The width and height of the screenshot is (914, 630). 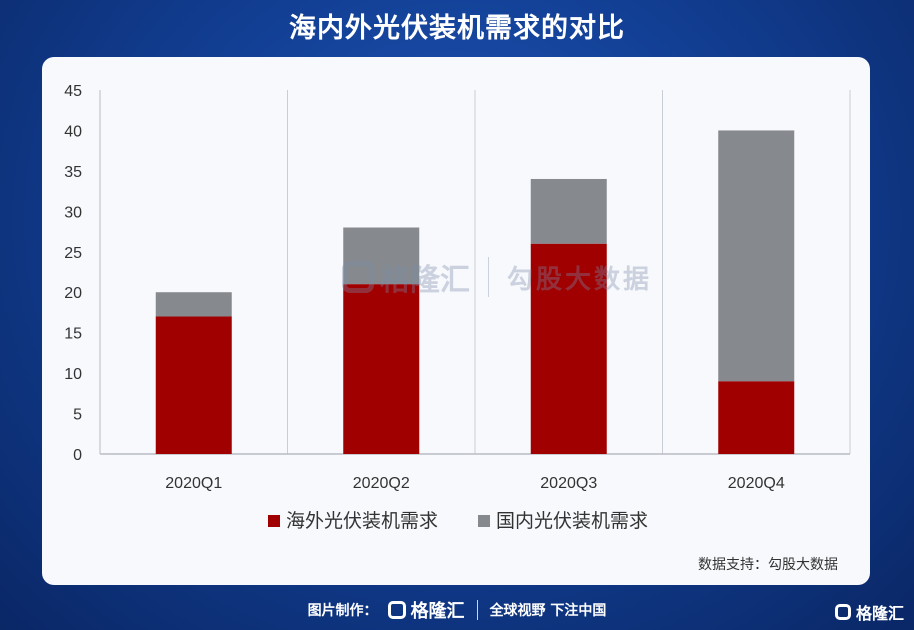 What do you see at coordinates (548, 611) in the screenshot?
I see `footer-slogan: 全球视野 下注中国` at bounding box center [548, 611].